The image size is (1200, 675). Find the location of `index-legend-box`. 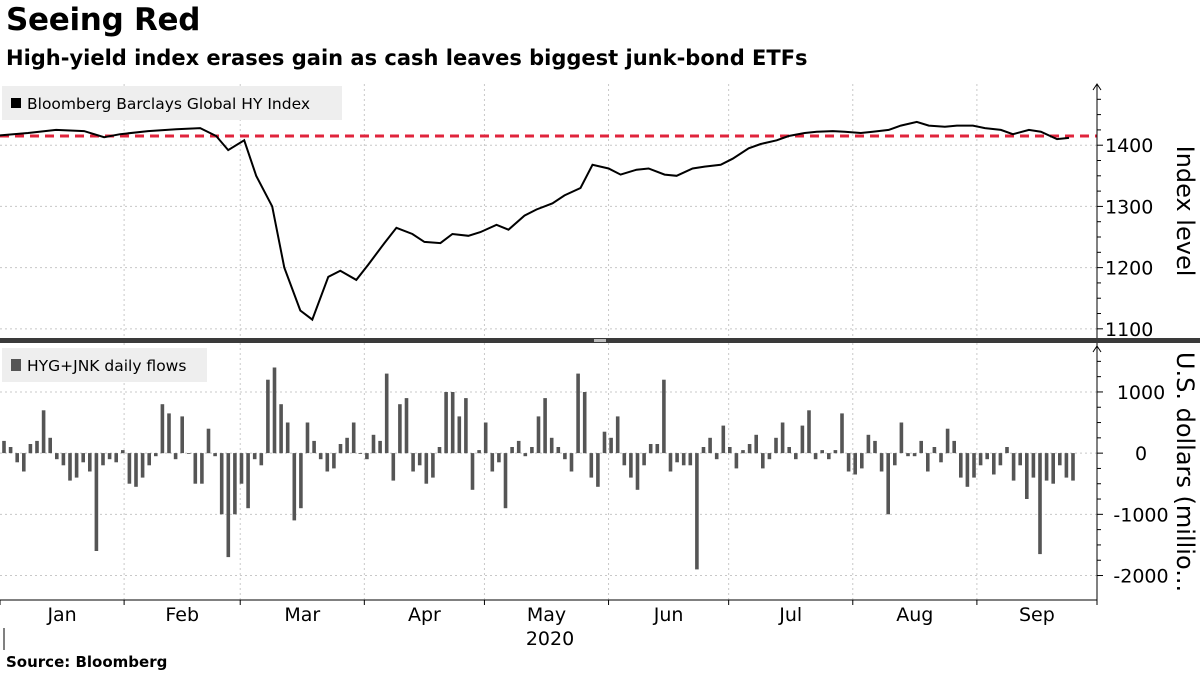

index-legend-box is located at coordinates (172, 103).